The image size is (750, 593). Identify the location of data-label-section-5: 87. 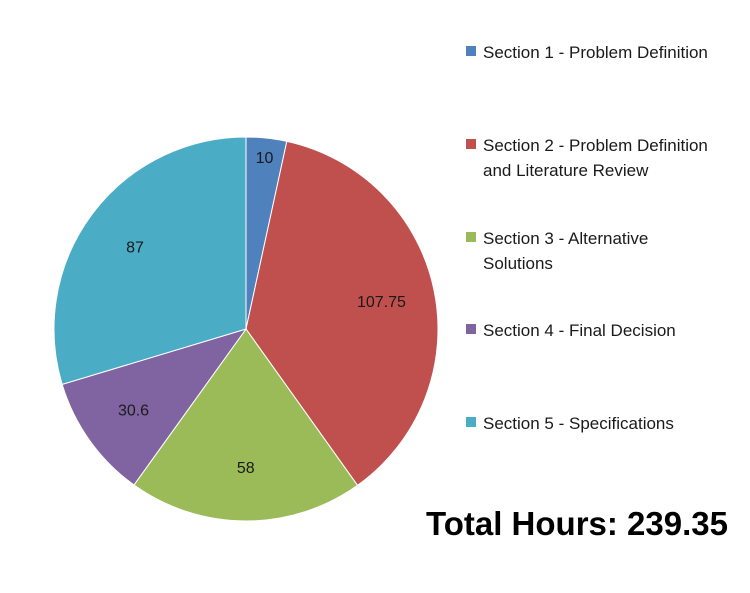
(135, 248).